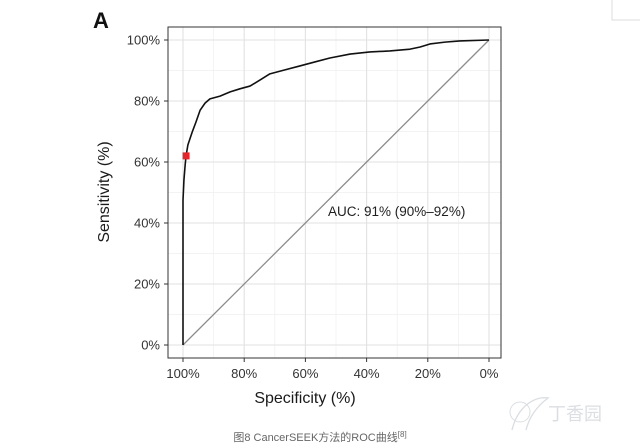  Describe the element at coordinates (428, 373) in the screenshot. I see `x-tick-label: 20%` at that location.